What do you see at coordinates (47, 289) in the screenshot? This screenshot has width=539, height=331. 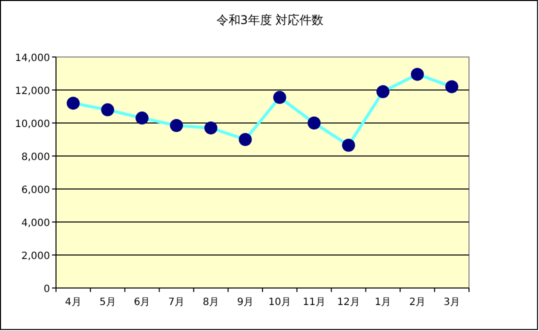 I see `y-tick-label: 0` at bounding box center [47, 289].